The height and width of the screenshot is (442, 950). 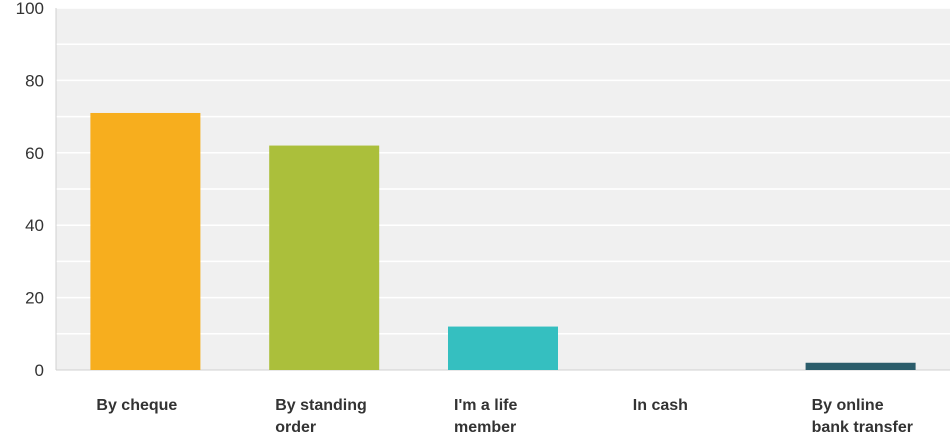 What do you see at coordinates (485, 427) in the screenshot?
I see `x-category-label: member` at bounding box center [485, 427].